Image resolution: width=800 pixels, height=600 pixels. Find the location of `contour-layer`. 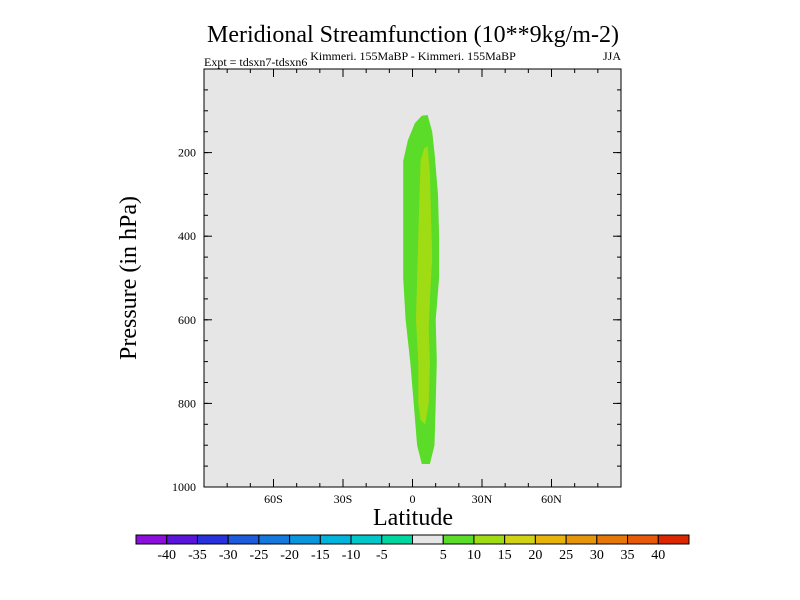

contour-layer is located at coordinates (421, 289).